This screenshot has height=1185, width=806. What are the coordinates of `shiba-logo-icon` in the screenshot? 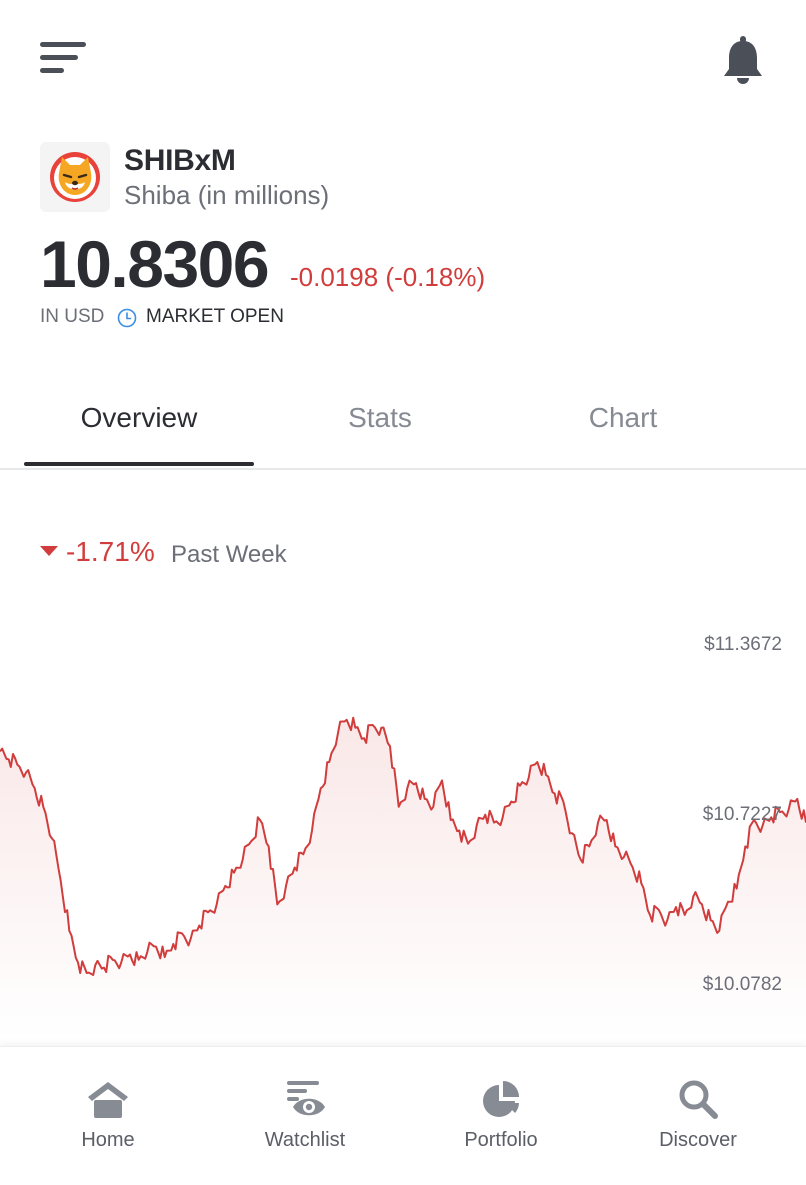 It's located at (75, 177).